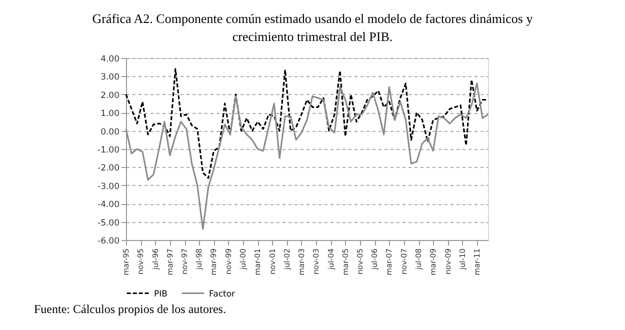  Describe the element at coordinates (312, 28) in the screenshot. I see `chart-title: Gráfica A2. Componente común estimado usando el modelo de factores dinámicos y crecimiento trimestral del PIB.` at that location.